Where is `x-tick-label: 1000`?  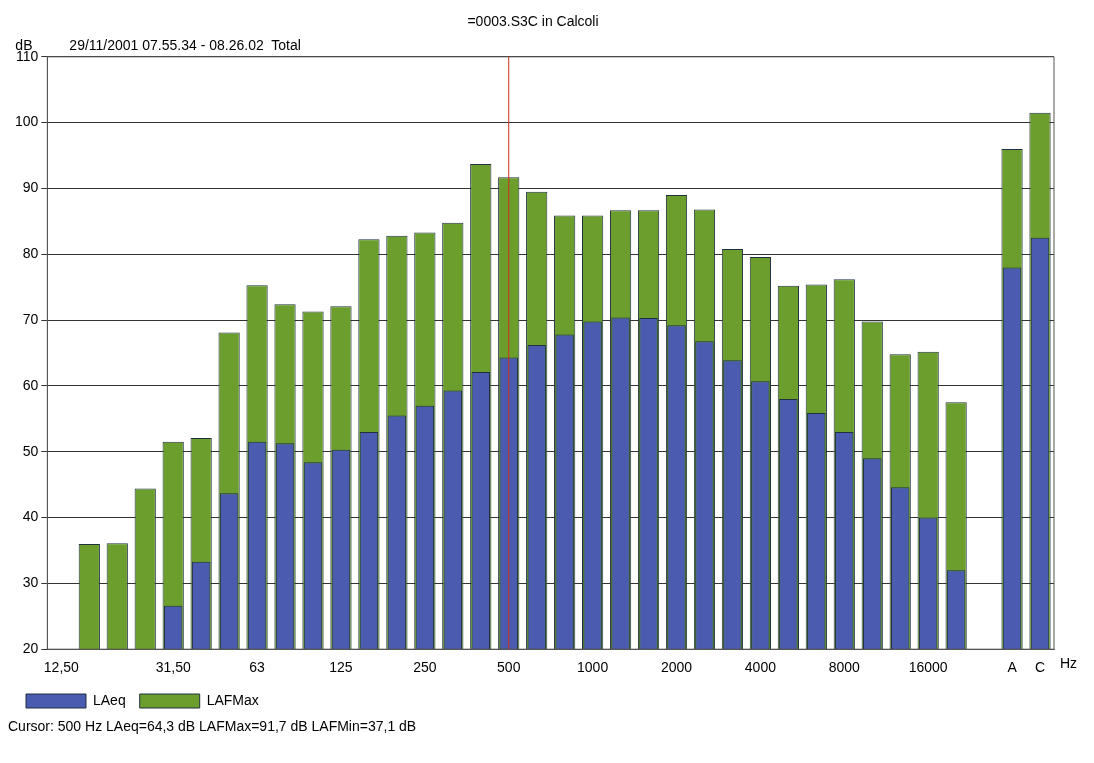 x-tick-label: 1000 is located at coordinates (593, 667).